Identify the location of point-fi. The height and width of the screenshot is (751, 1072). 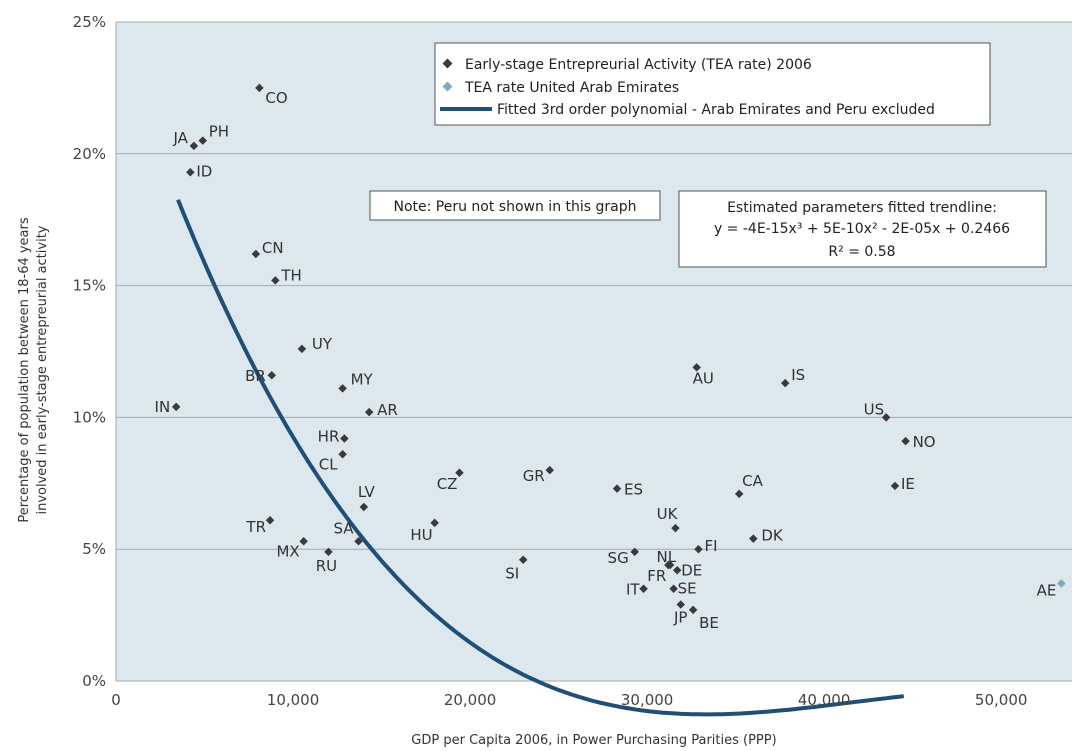
(698, 549).